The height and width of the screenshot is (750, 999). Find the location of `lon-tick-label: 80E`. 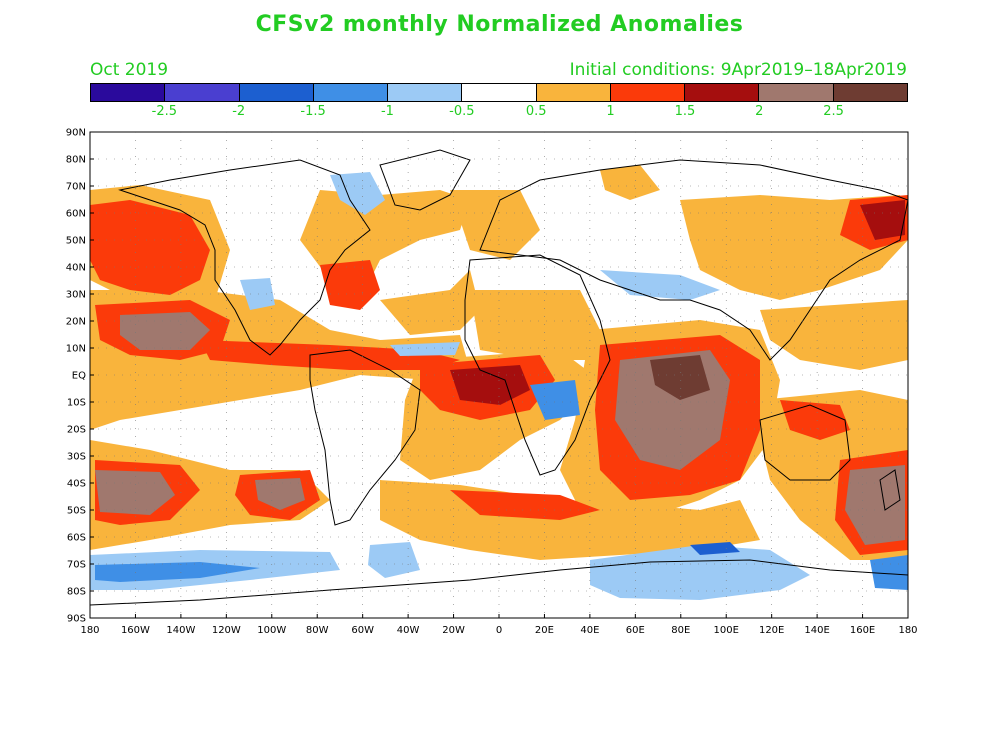

lon-tick-label: 80E is located at coordinates (680, 630).